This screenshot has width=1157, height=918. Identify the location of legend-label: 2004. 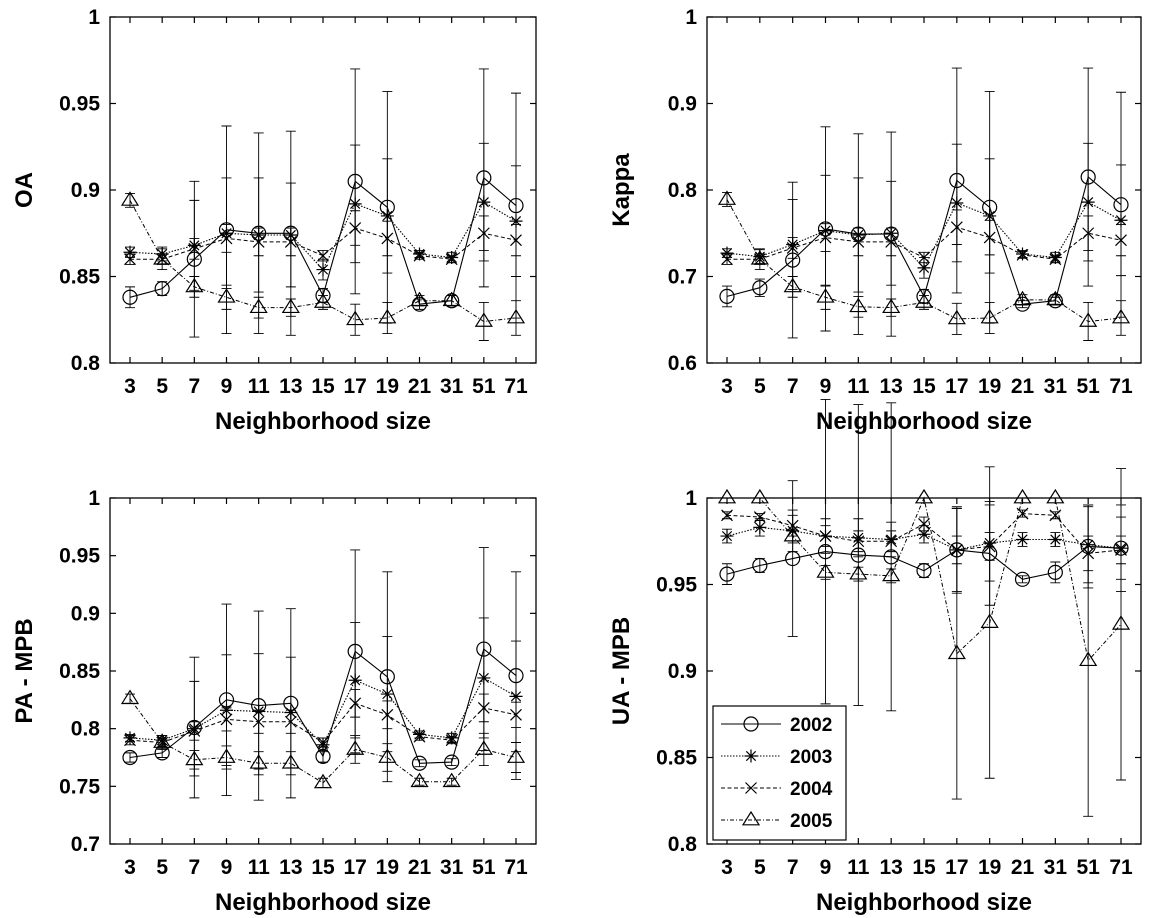
(811, 789).